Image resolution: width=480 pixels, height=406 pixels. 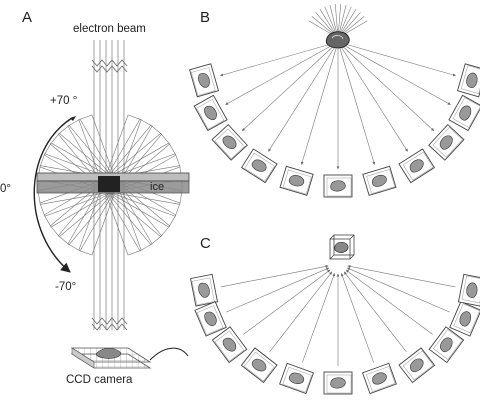 I want to click on ccd-camera, so click(x=129, y=358).